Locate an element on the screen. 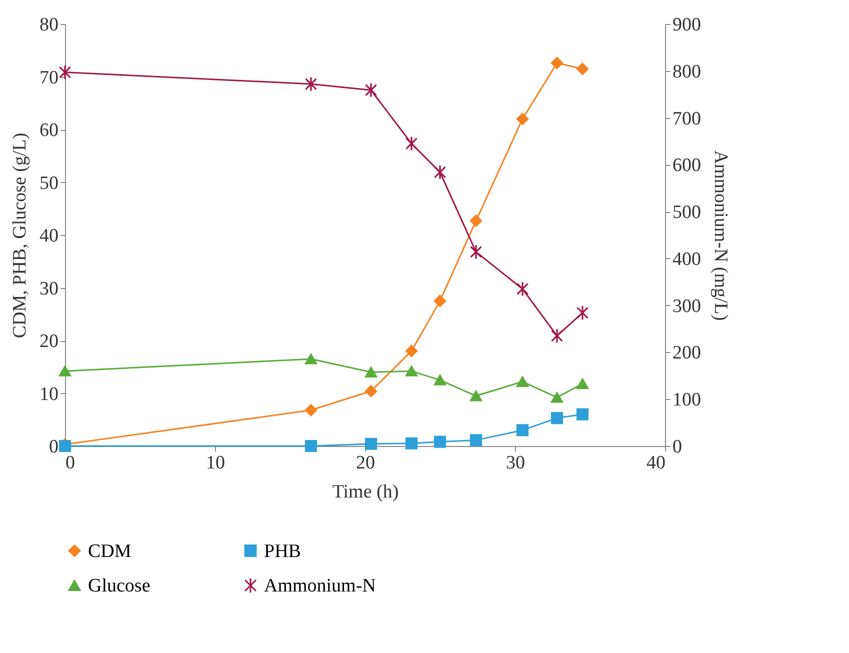 The width and height of the screenshot is (849, 653). x-tick-label: 0 is located at coordinates (70, 463).